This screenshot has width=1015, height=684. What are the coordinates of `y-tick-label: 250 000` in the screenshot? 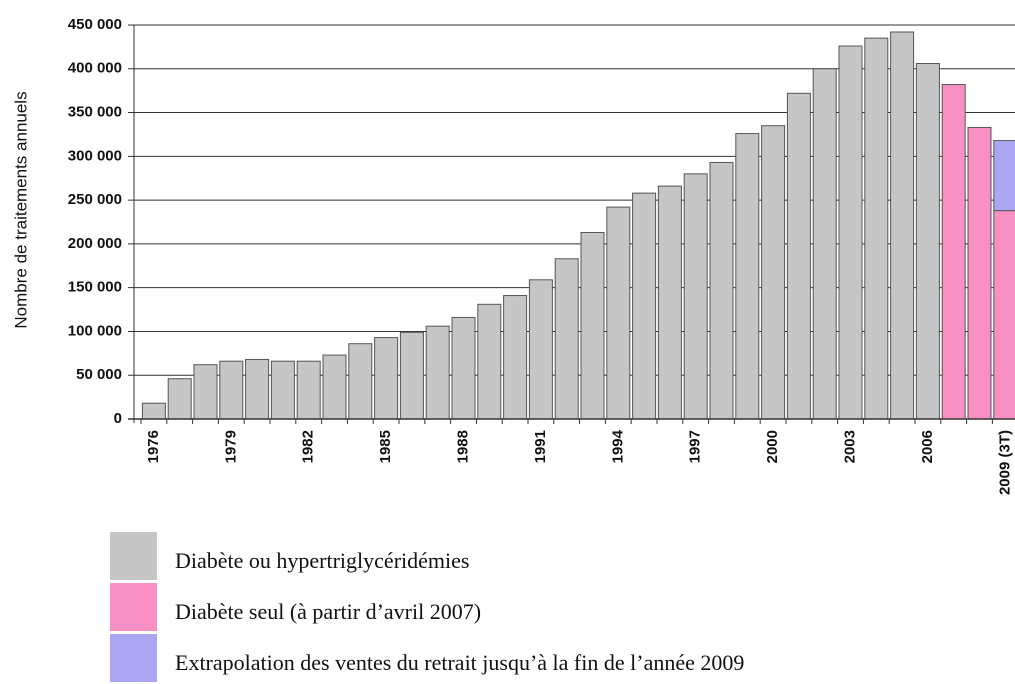 It's located at (95, 199).